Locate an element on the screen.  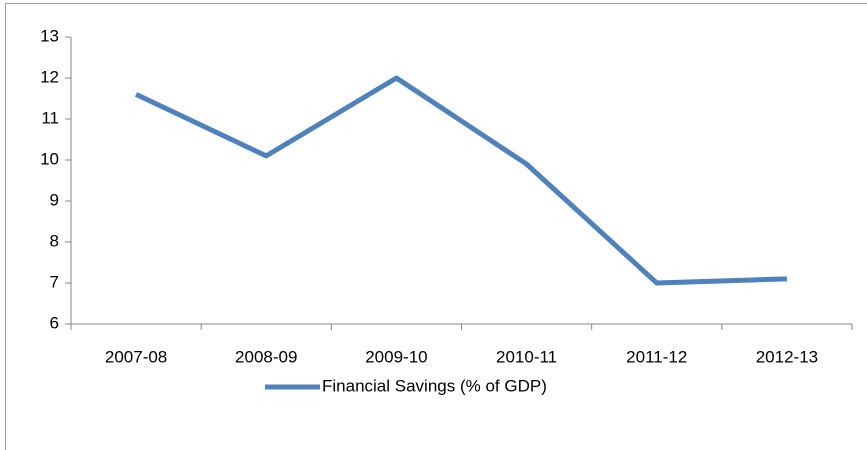
y-tick-label: 6 is located at coordinates (54, 322).